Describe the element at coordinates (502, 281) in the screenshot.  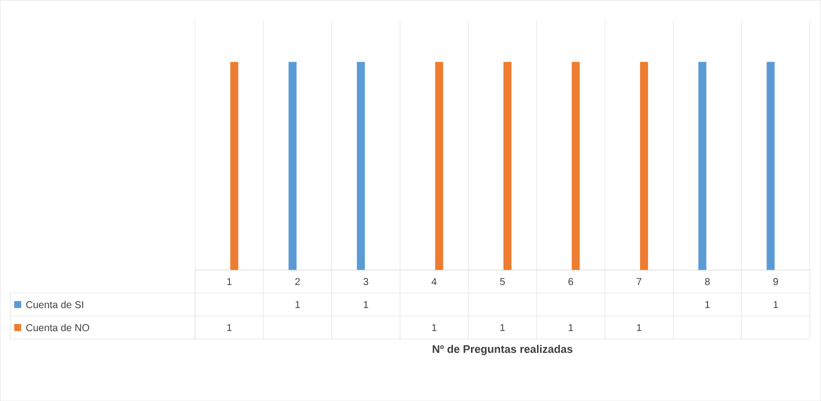
I see `x-tick-label: 5` at that location.